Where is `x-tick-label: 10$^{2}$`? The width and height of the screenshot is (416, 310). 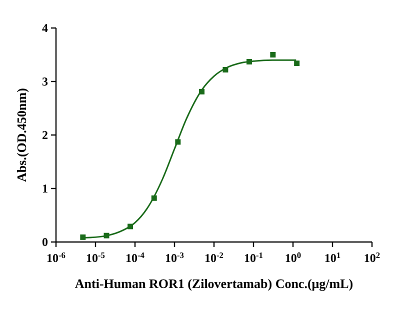 x-tick-label: 10$^{2}$ is located at coordinates (372, 257).